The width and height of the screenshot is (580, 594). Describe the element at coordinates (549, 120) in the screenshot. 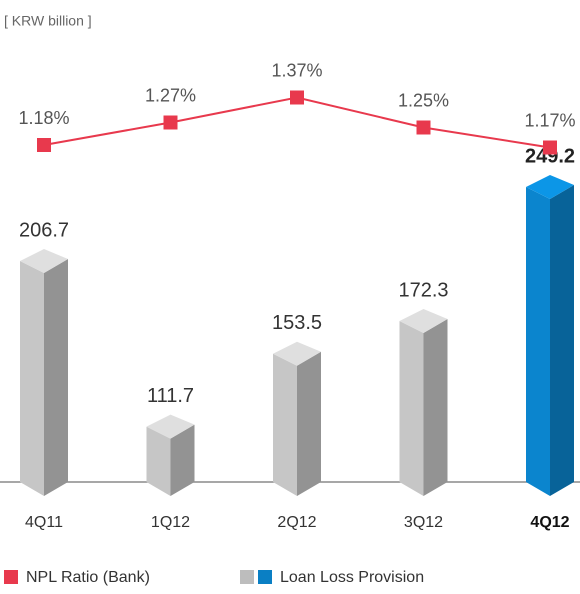

I see `line-value-label: 1.17%` at that location.